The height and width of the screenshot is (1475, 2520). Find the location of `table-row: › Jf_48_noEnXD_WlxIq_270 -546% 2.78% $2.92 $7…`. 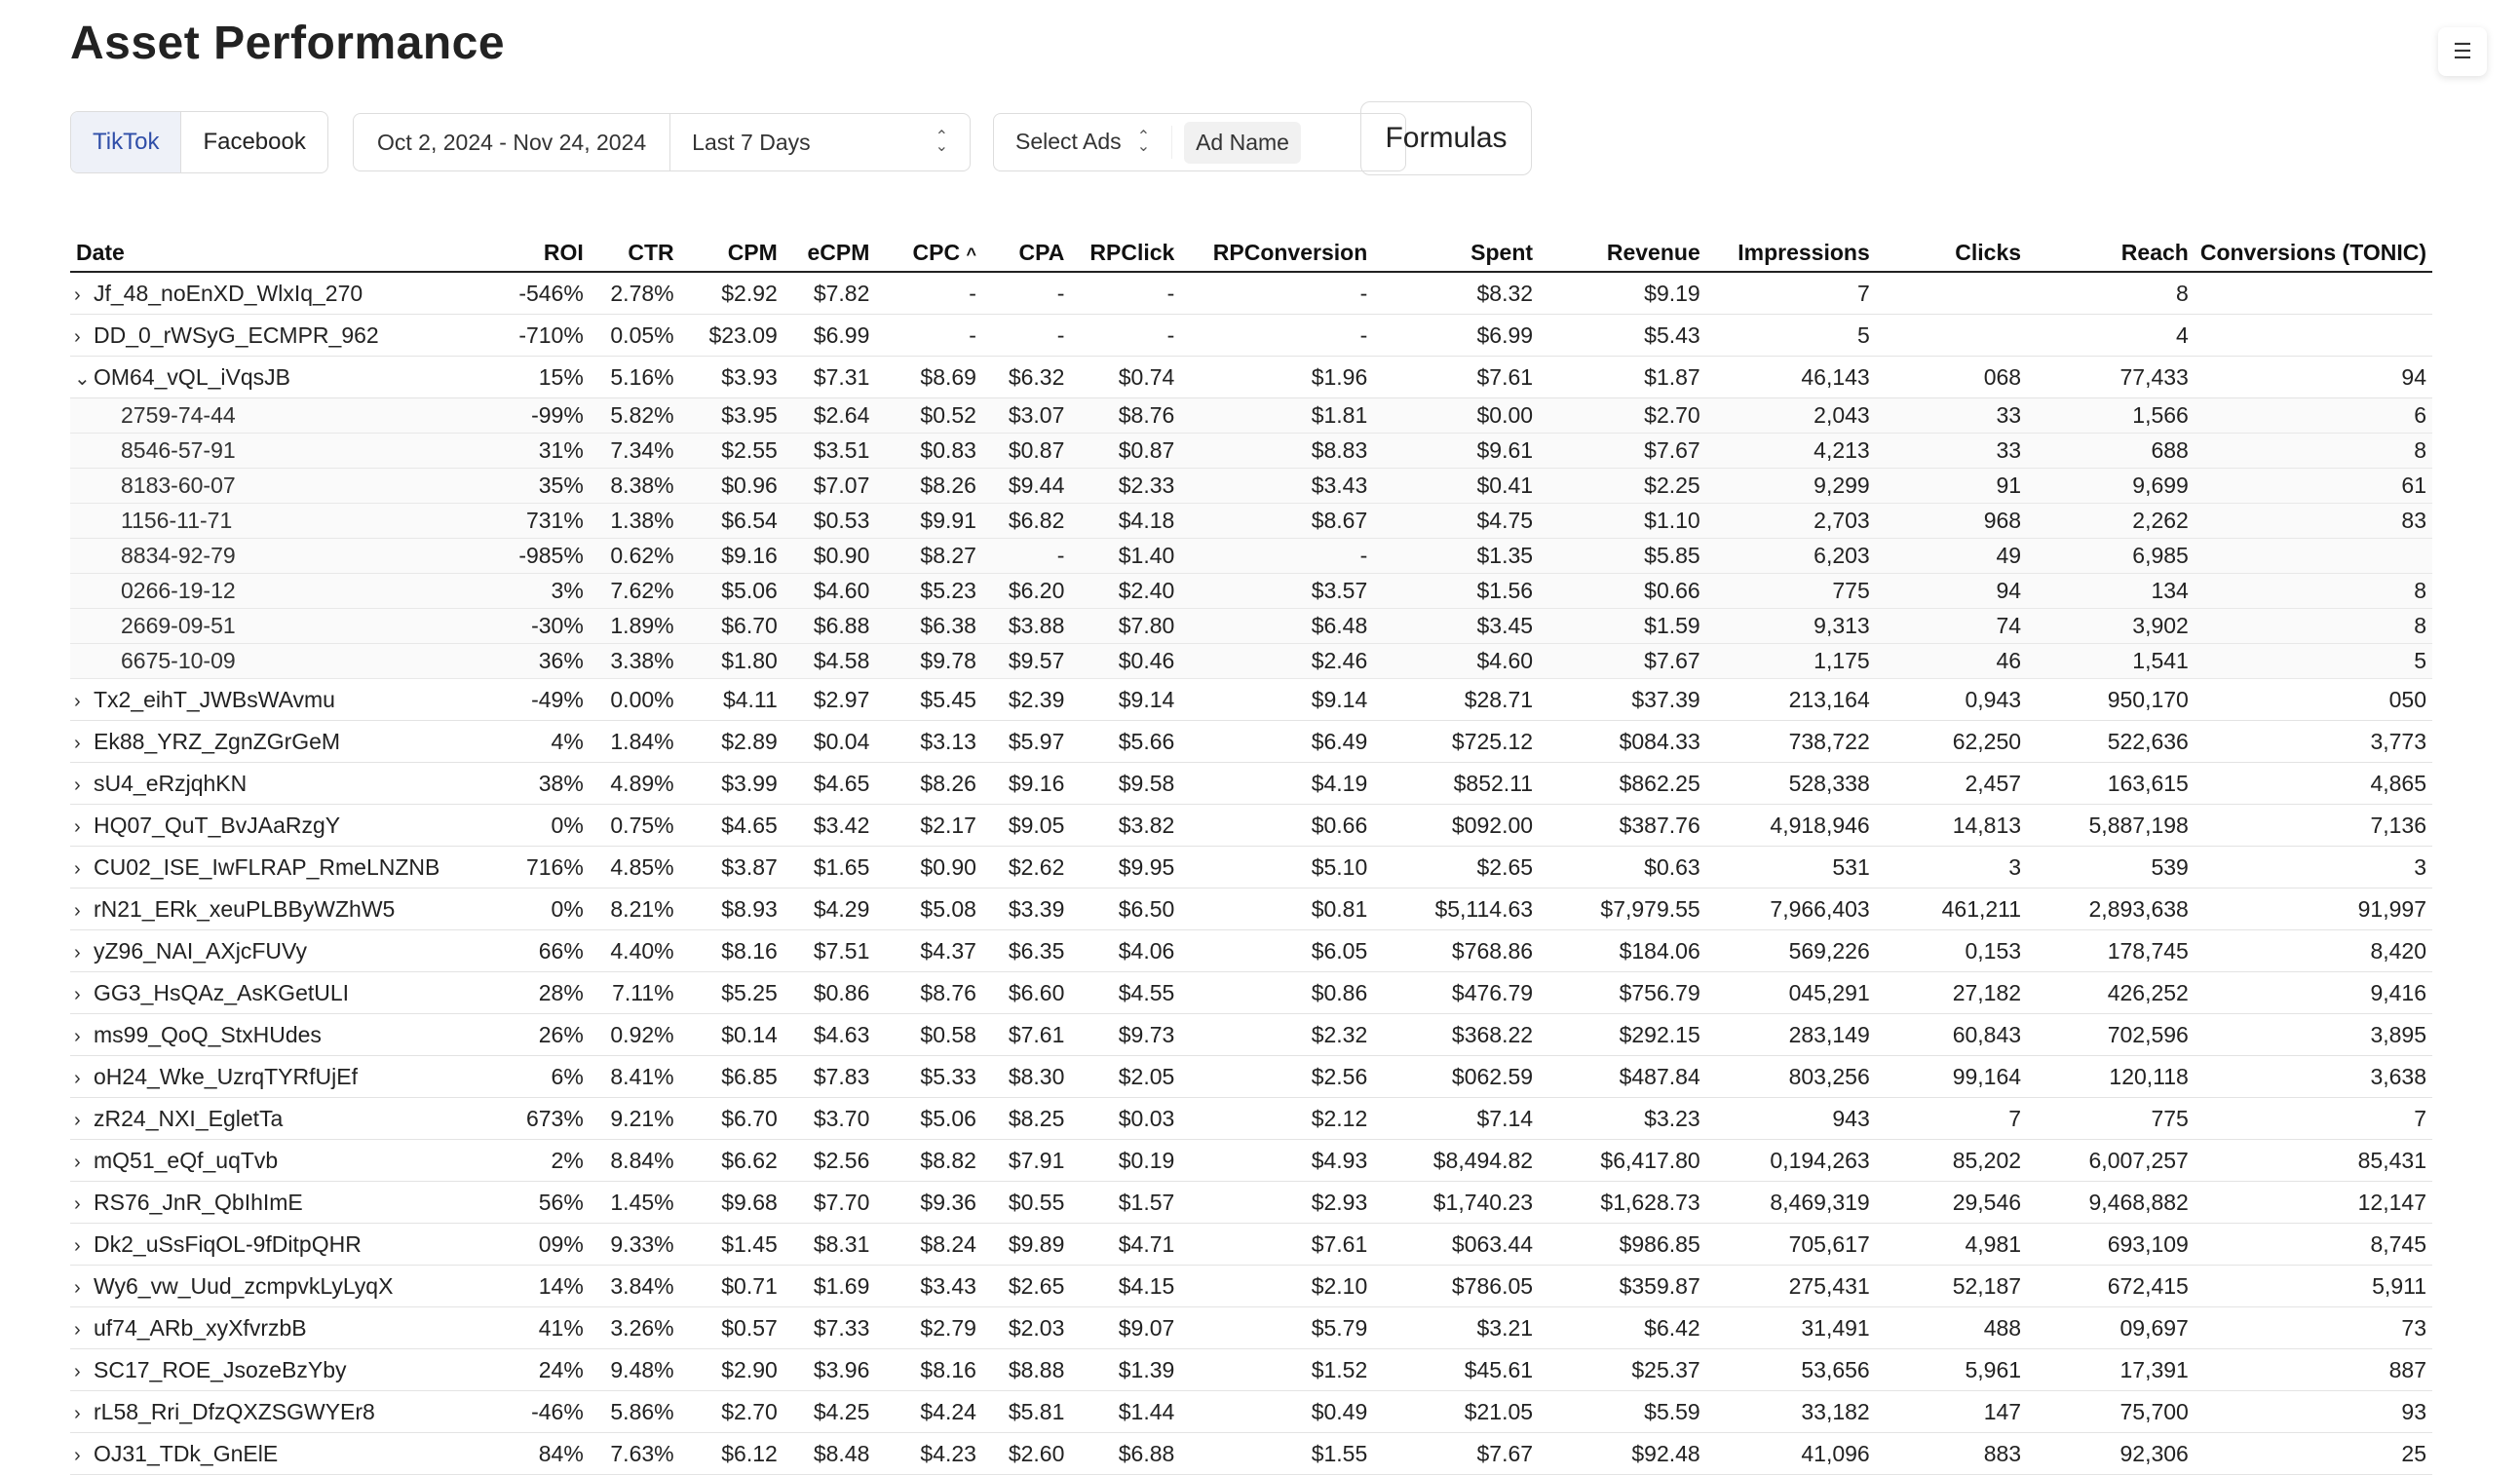

table-row: › Jf_48_noEnXD_WlxIq_270 -546% 2.78% $2.92 $7… is located at coordinates (1251, 294).